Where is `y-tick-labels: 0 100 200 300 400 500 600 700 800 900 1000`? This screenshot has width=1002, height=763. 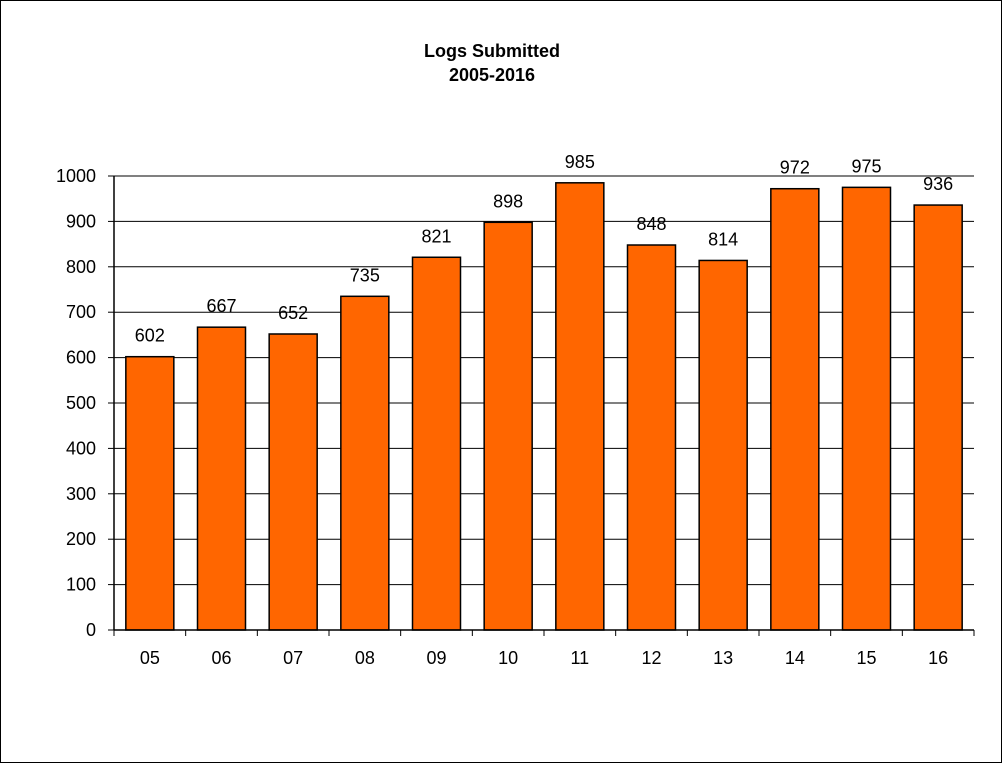
y-tick-labels: 0 100 200 300 400 500 600 700 800 900 1000 is located at coordinates (76, 403).